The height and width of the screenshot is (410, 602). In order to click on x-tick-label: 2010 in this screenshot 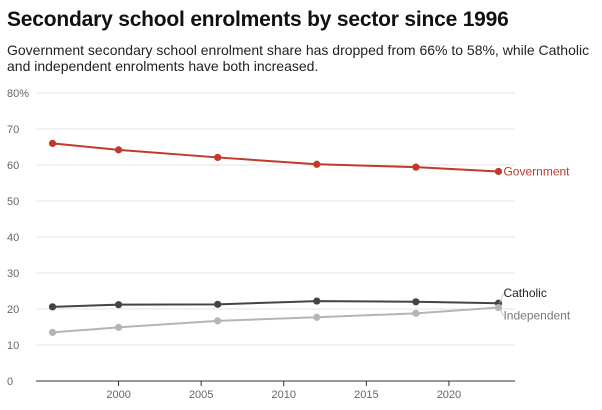, I will do `click(284, 395)`.